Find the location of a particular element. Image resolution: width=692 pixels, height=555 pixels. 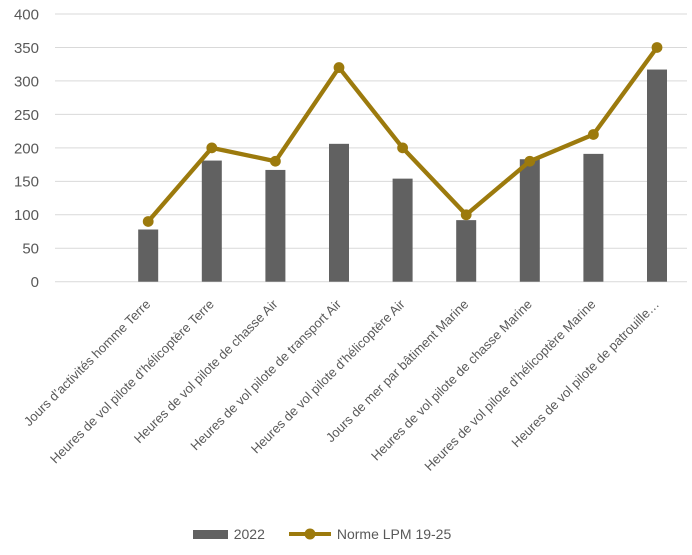

y-tick-label: 350 is located at coordinates (26, 48).